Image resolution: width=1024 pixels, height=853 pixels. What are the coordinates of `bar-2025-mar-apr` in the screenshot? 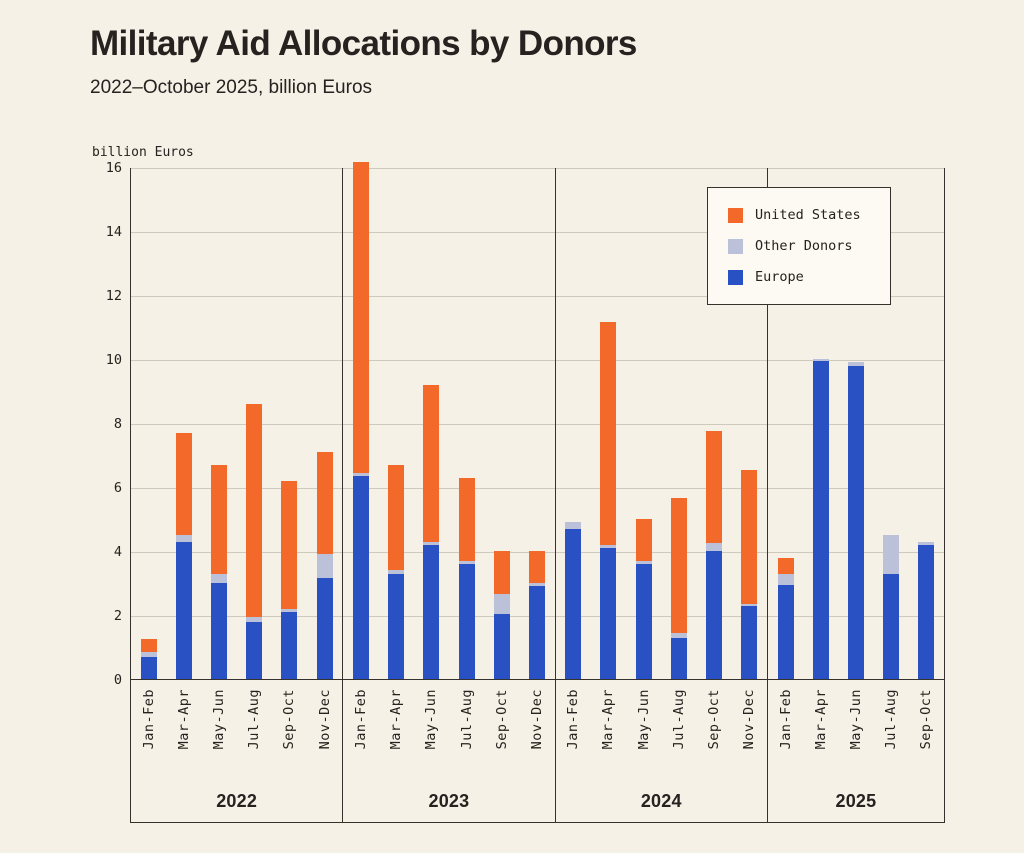 It's located at (820, 519).